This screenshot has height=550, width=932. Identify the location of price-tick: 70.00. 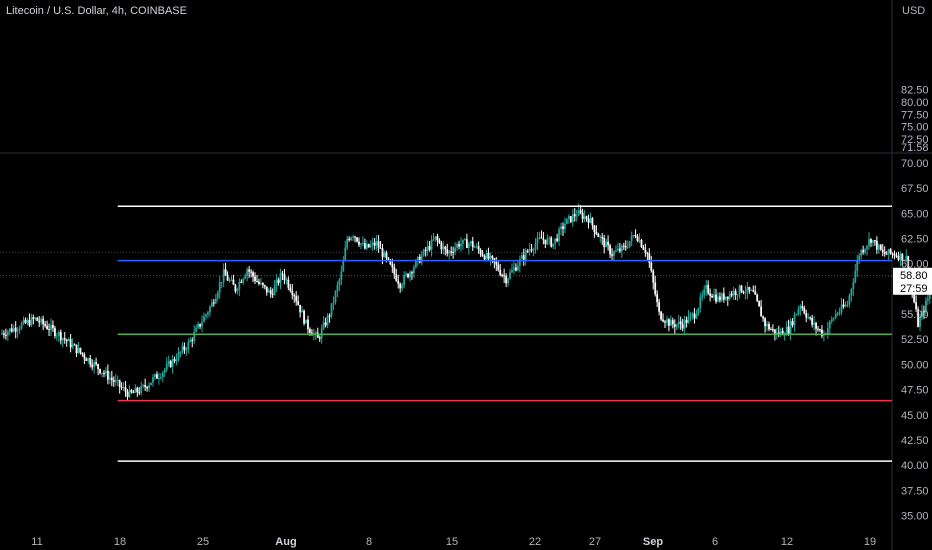
(915, 164).